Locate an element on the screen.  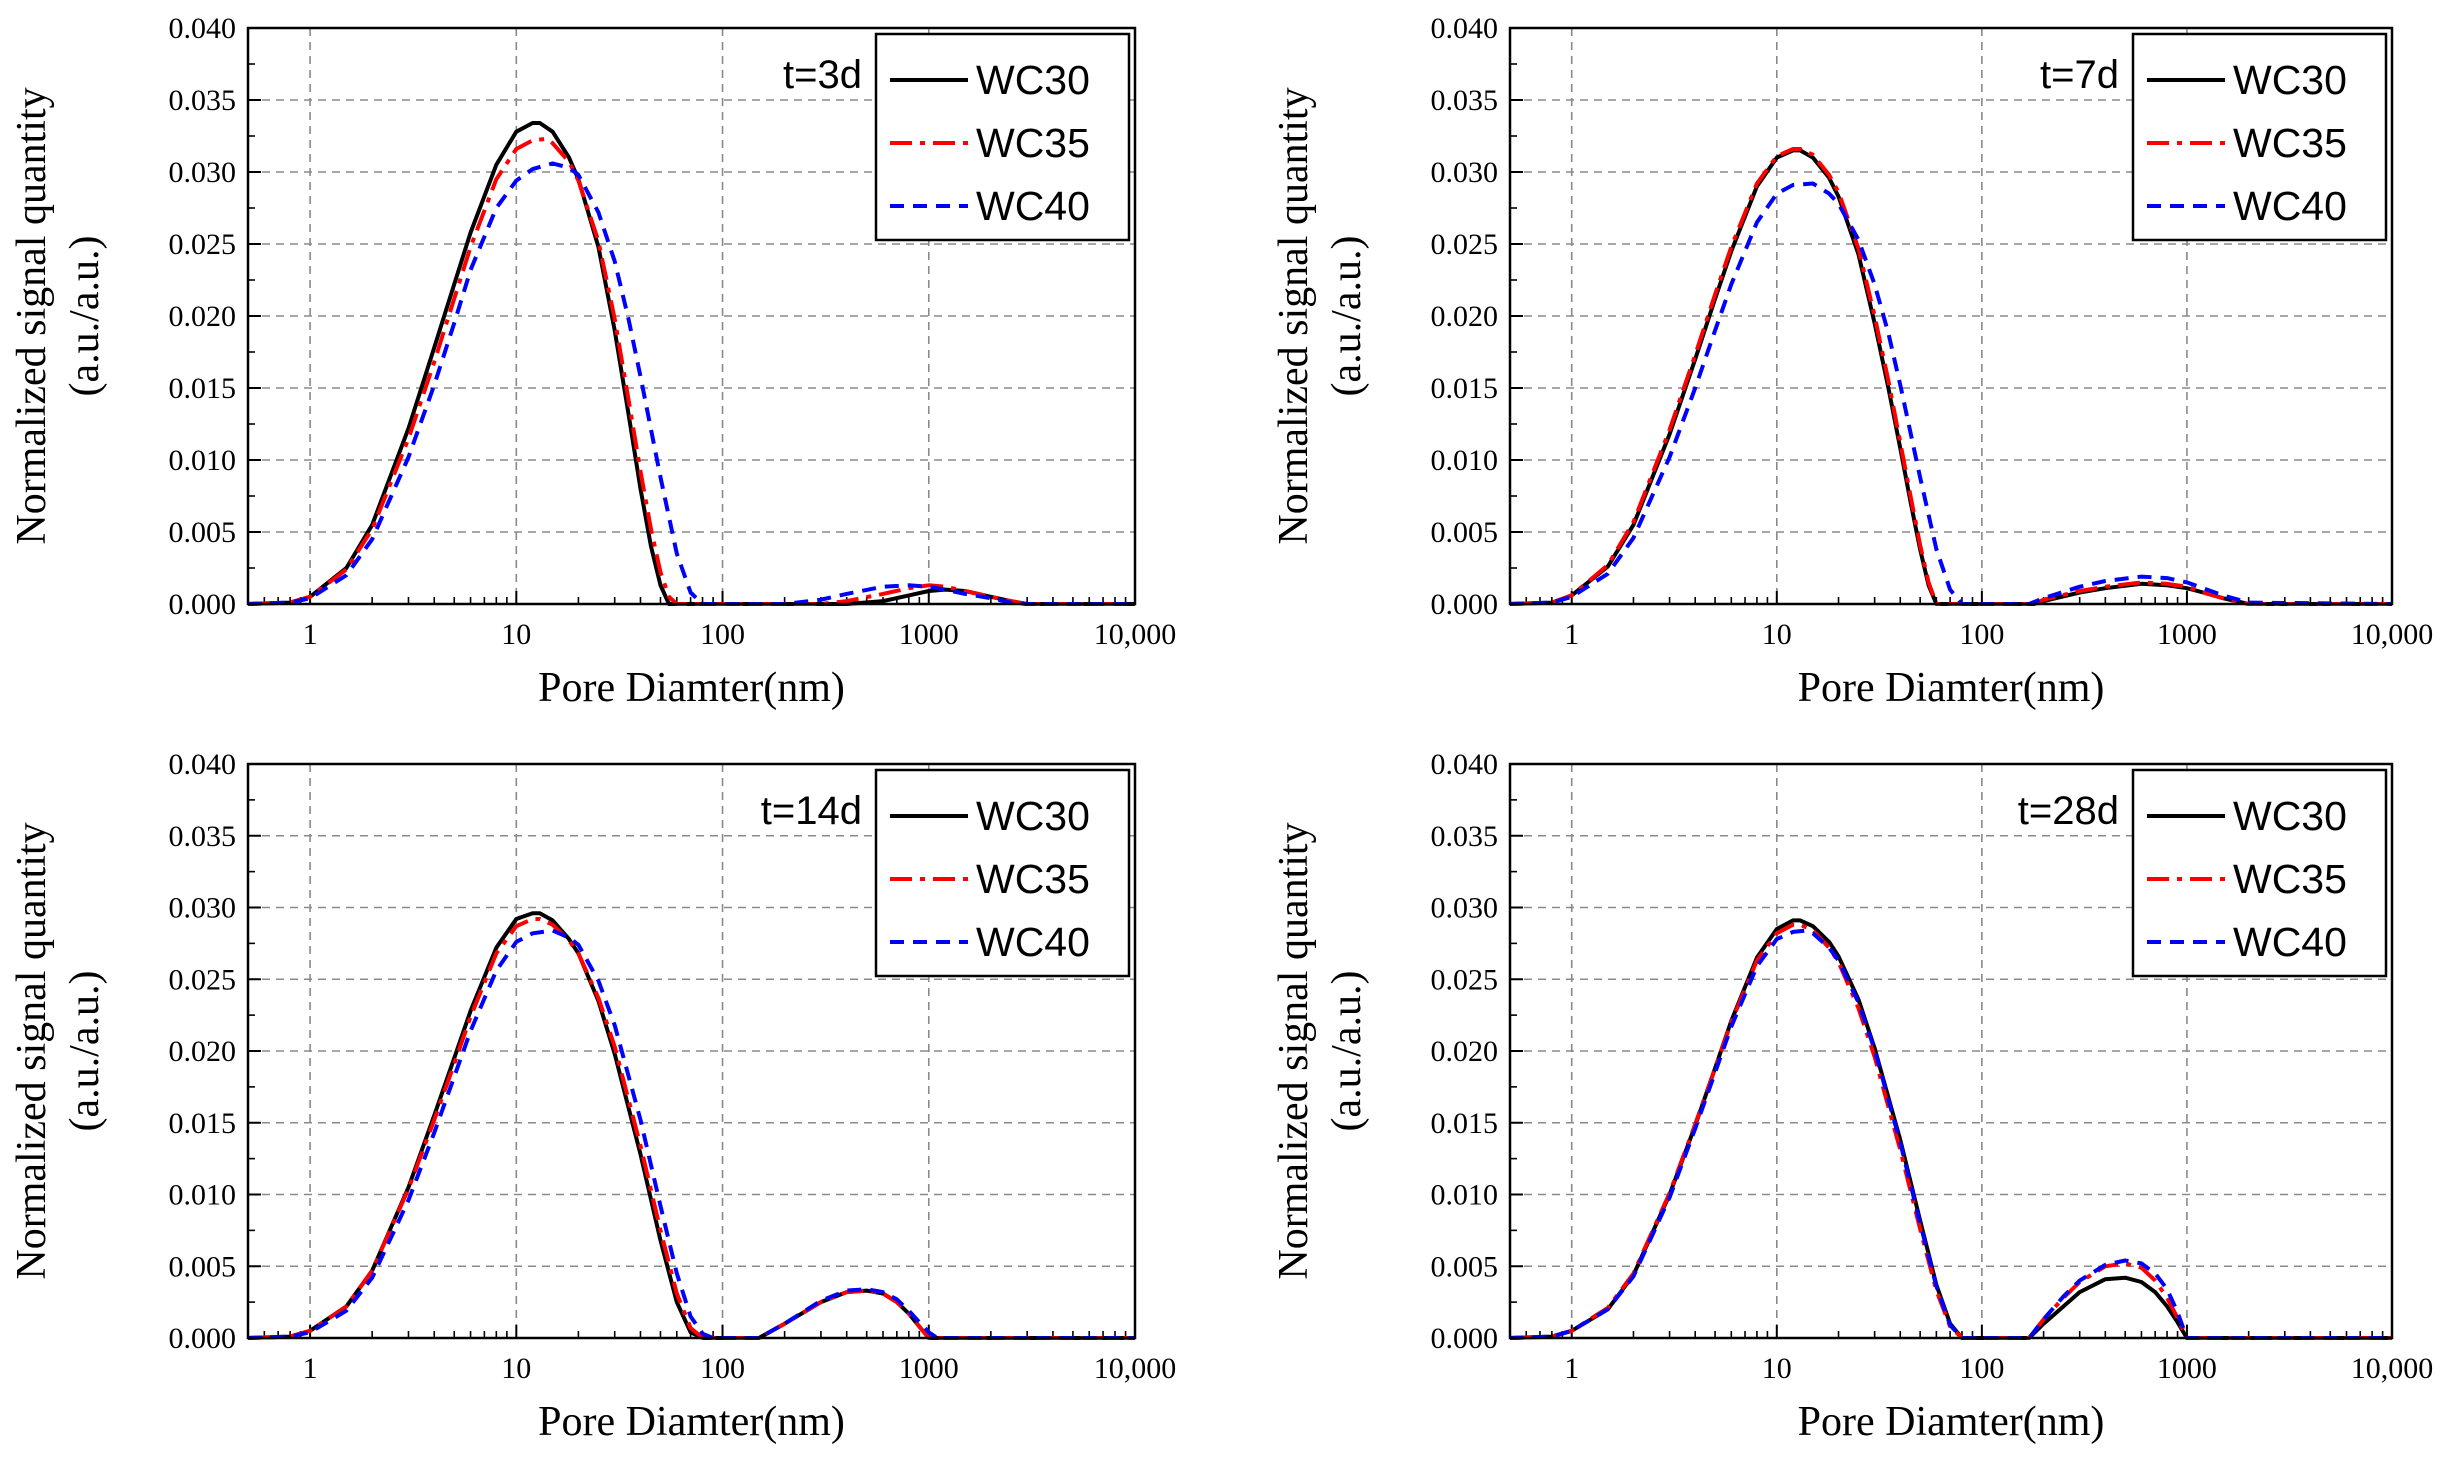
panel-annotation: t=3d is located at coordinates (822, 75).